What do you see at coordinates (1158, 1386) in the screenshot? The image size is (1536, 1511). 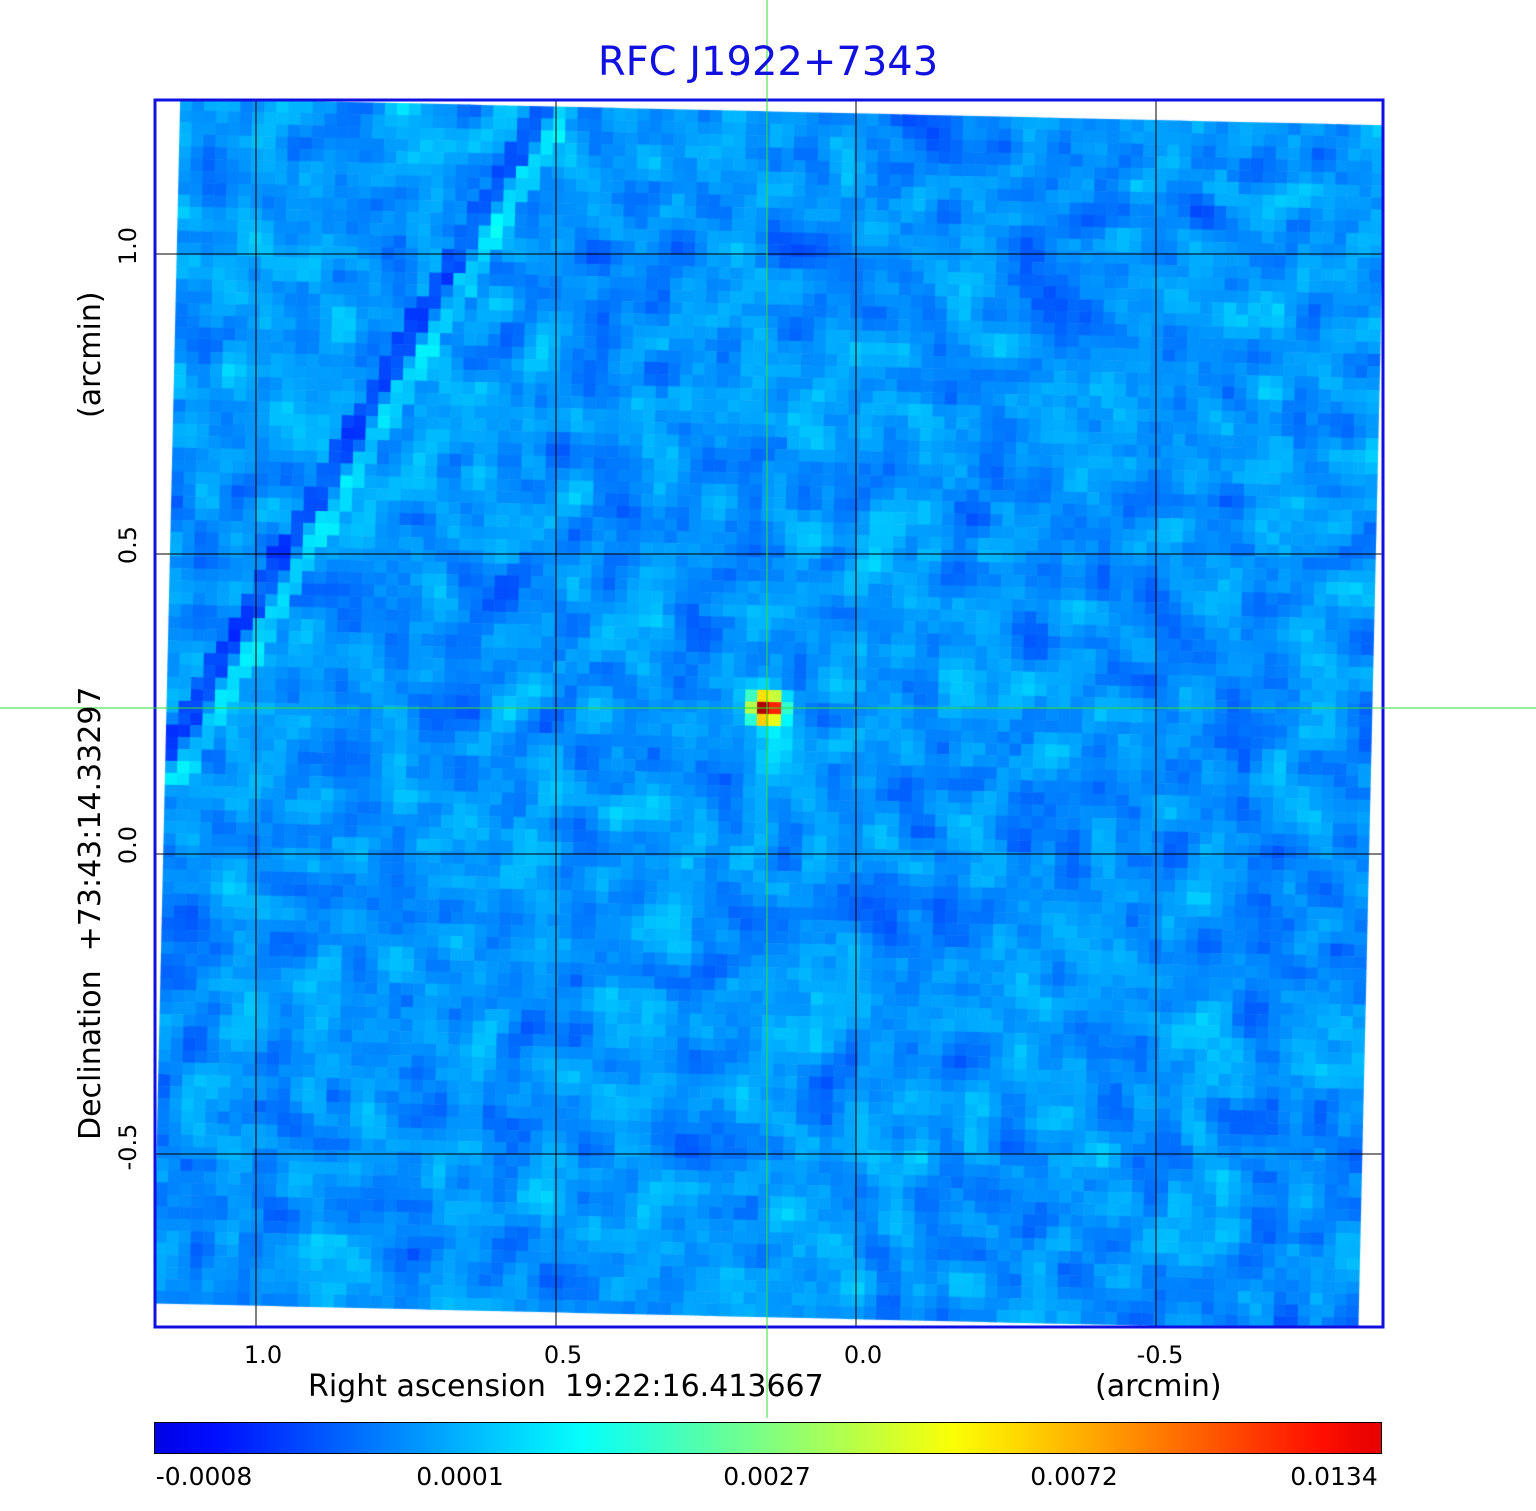 I see `x-axis-unit: (arcmin)` at bounding box center [1158, 1386].